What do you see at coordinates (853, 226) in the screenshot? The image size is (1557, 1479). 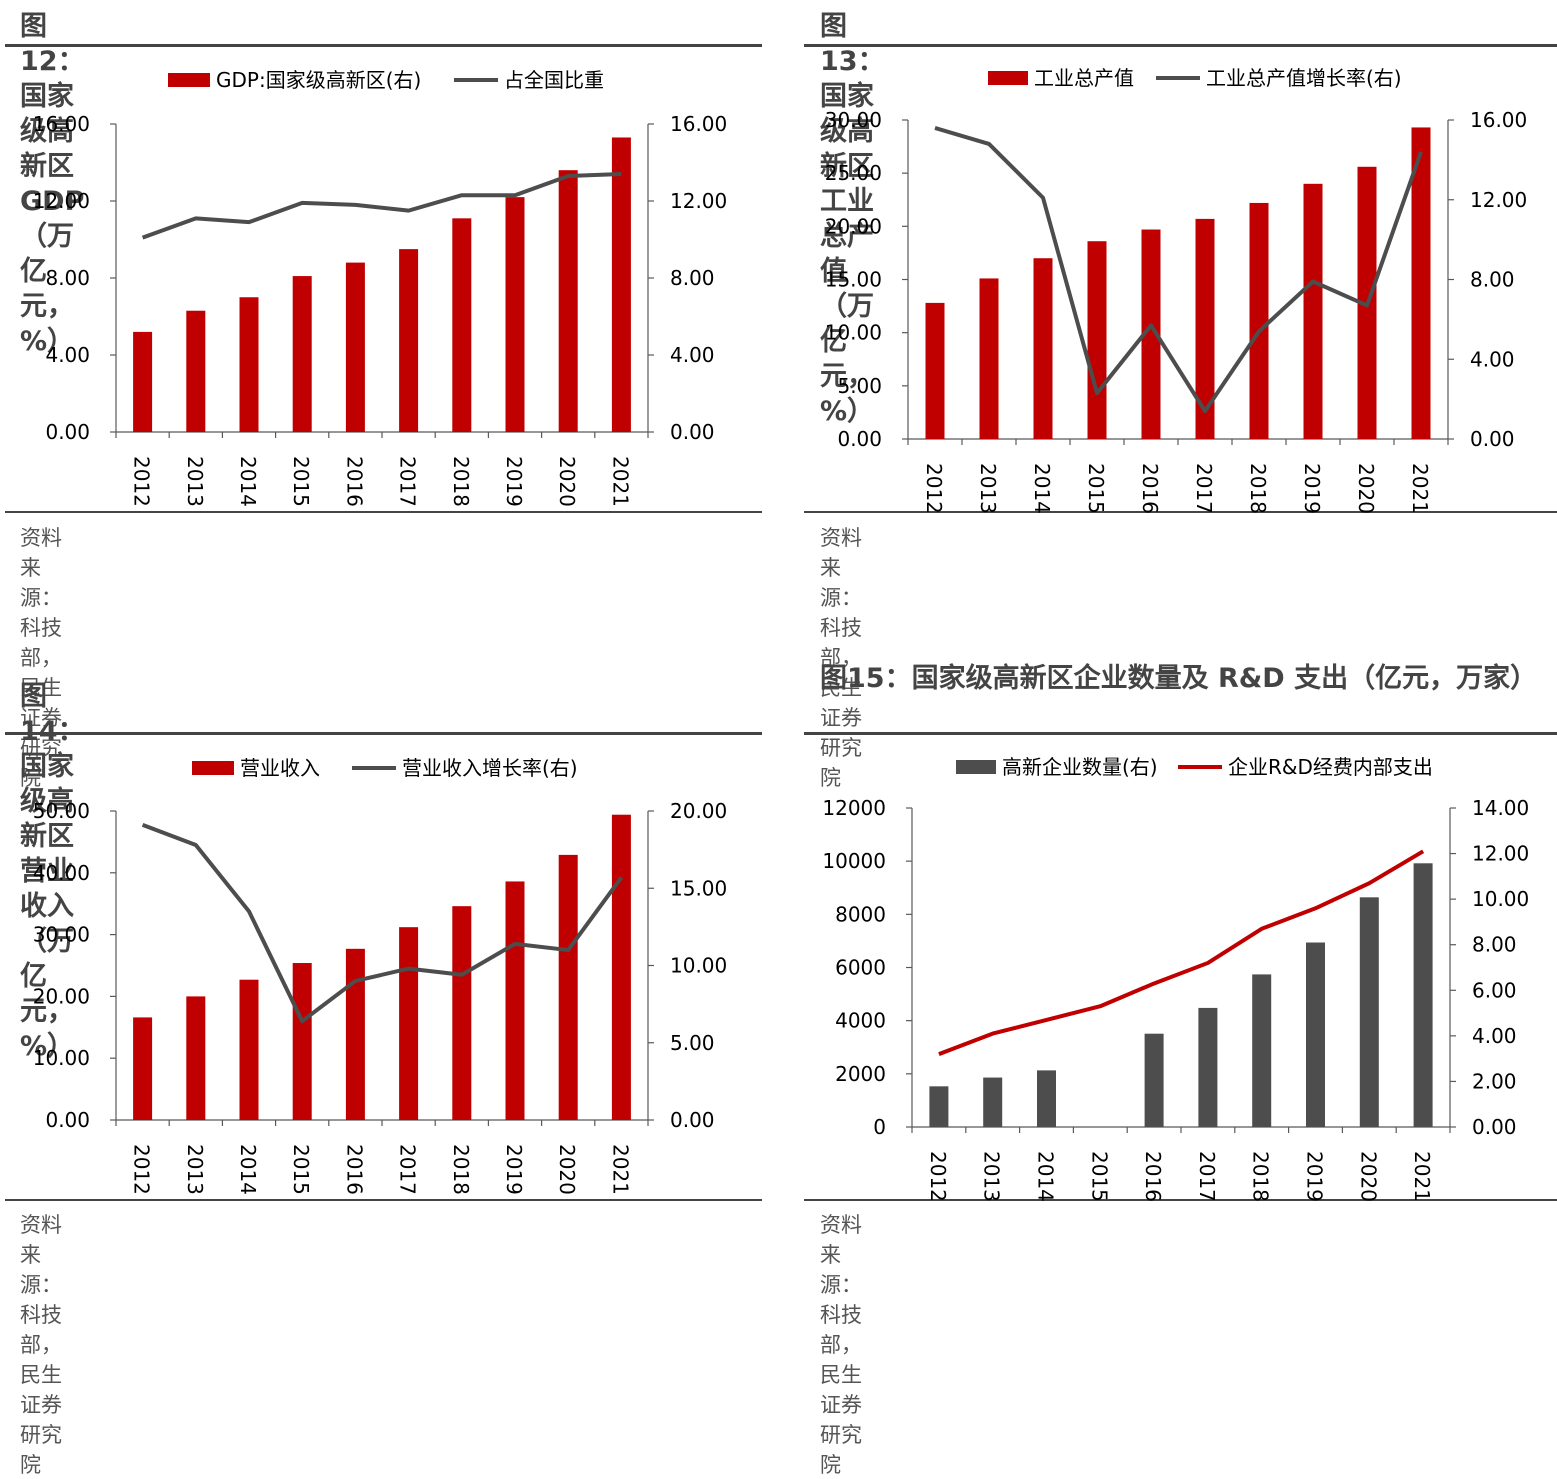 I see `left-tick-label: 20.00` at bounding box center [853, 226].